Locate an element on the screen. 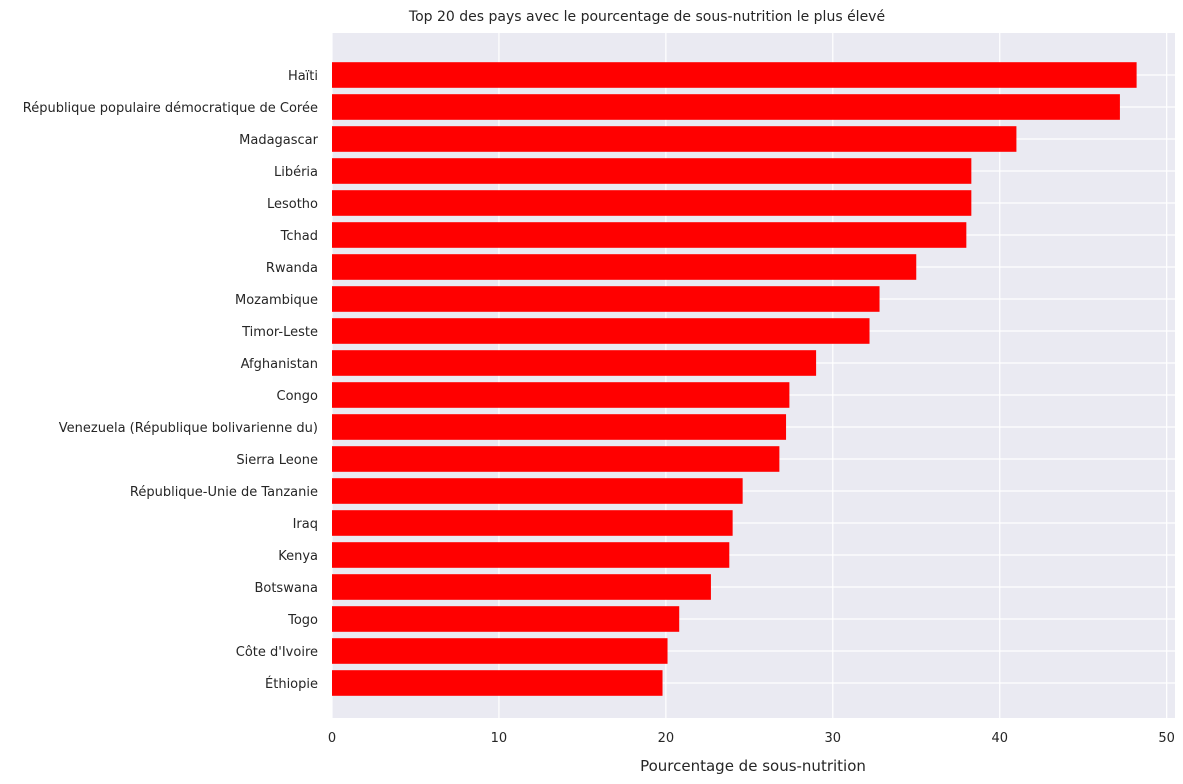 This screenshot has height=784, width=1183. x-tick-label: 0 is located at coordinates (332, 738).